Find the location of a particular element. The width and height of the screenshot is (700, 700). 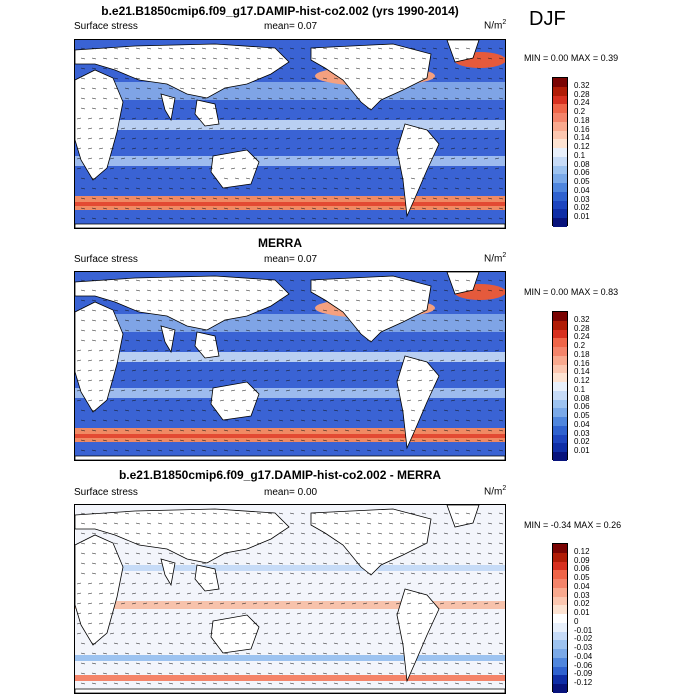

continent-south-america is located at coordinates (418, 635).